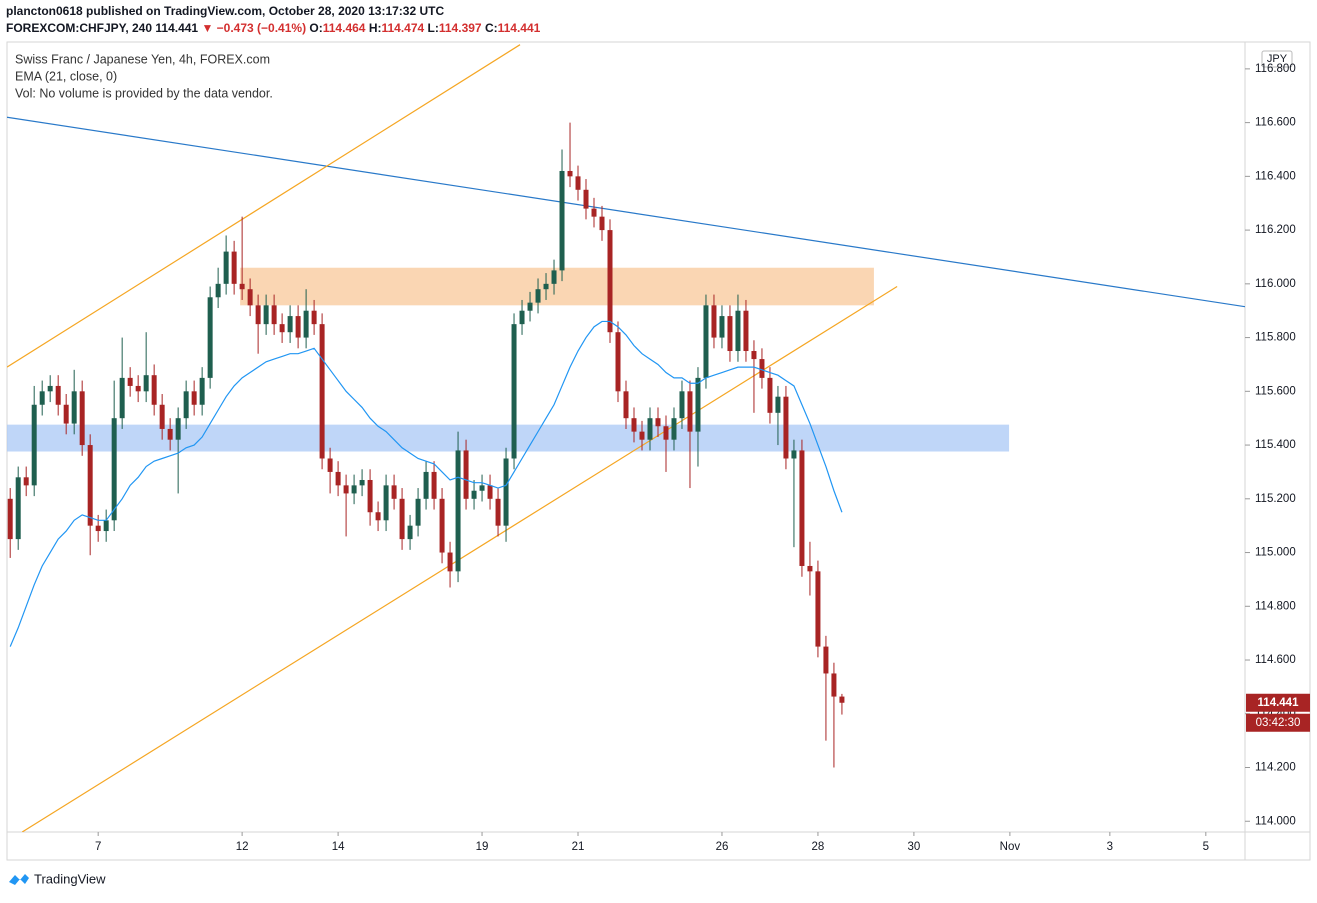 This screenshot has width=1317, height=903. I want to click on countdown: 03:42:30, so click(1278, 723).